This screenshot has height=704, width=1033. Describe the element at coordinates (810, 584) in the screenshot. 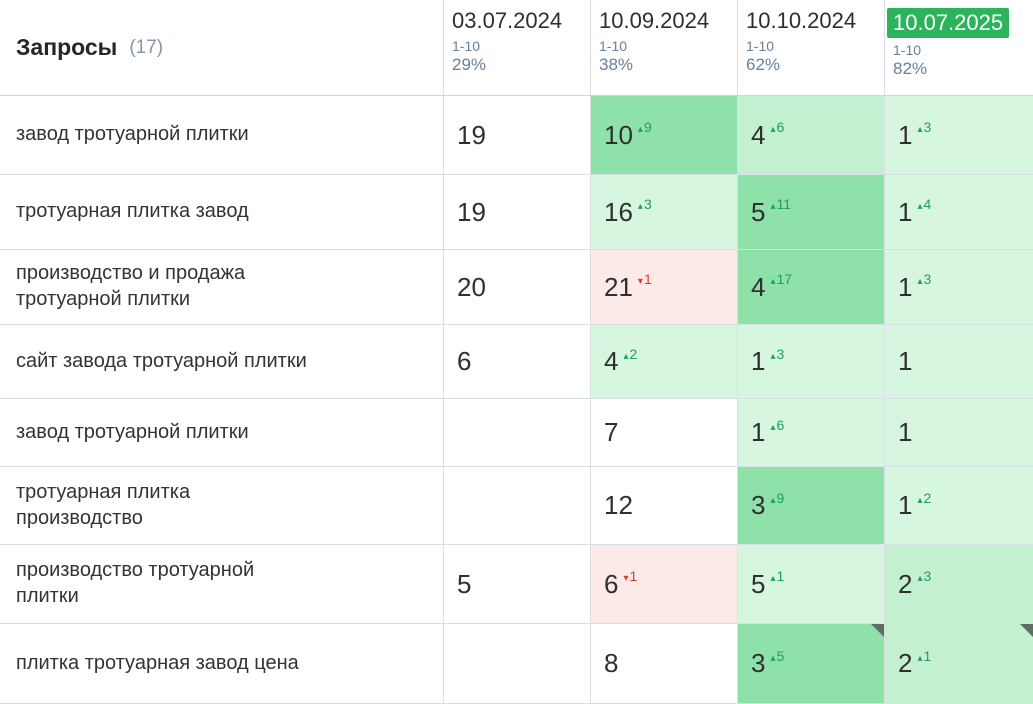

I see `position-cell: 5 ▴ 1` at that location.